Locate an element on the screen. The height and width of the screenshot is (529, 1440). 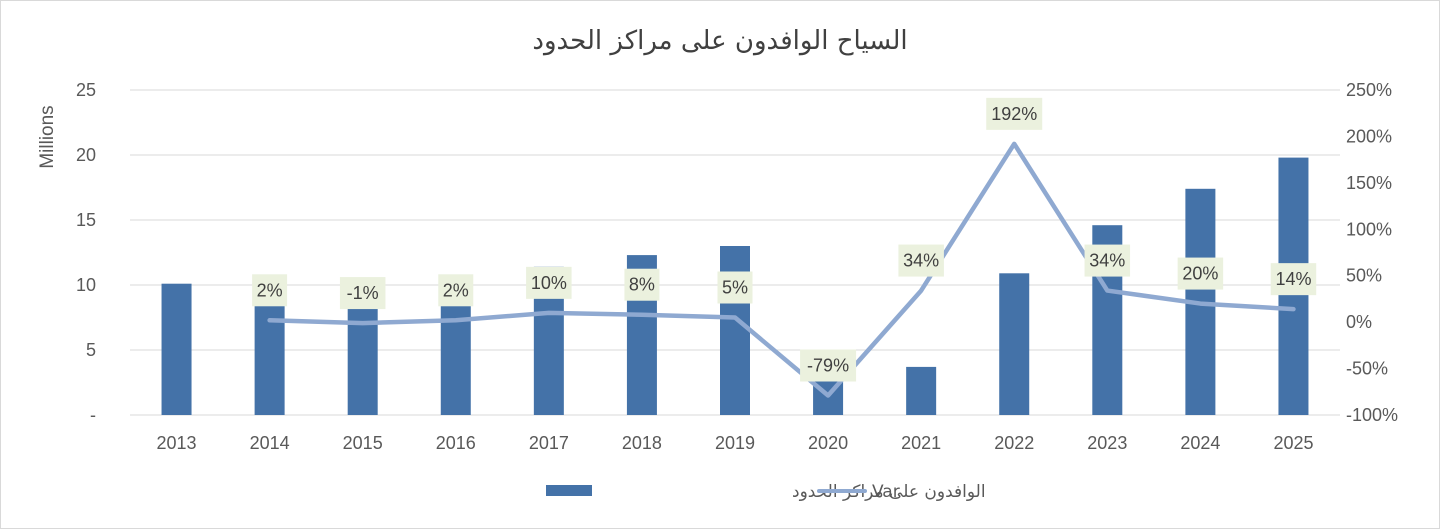
right-tick-label: 250% is located at coordinates (1369, 90).